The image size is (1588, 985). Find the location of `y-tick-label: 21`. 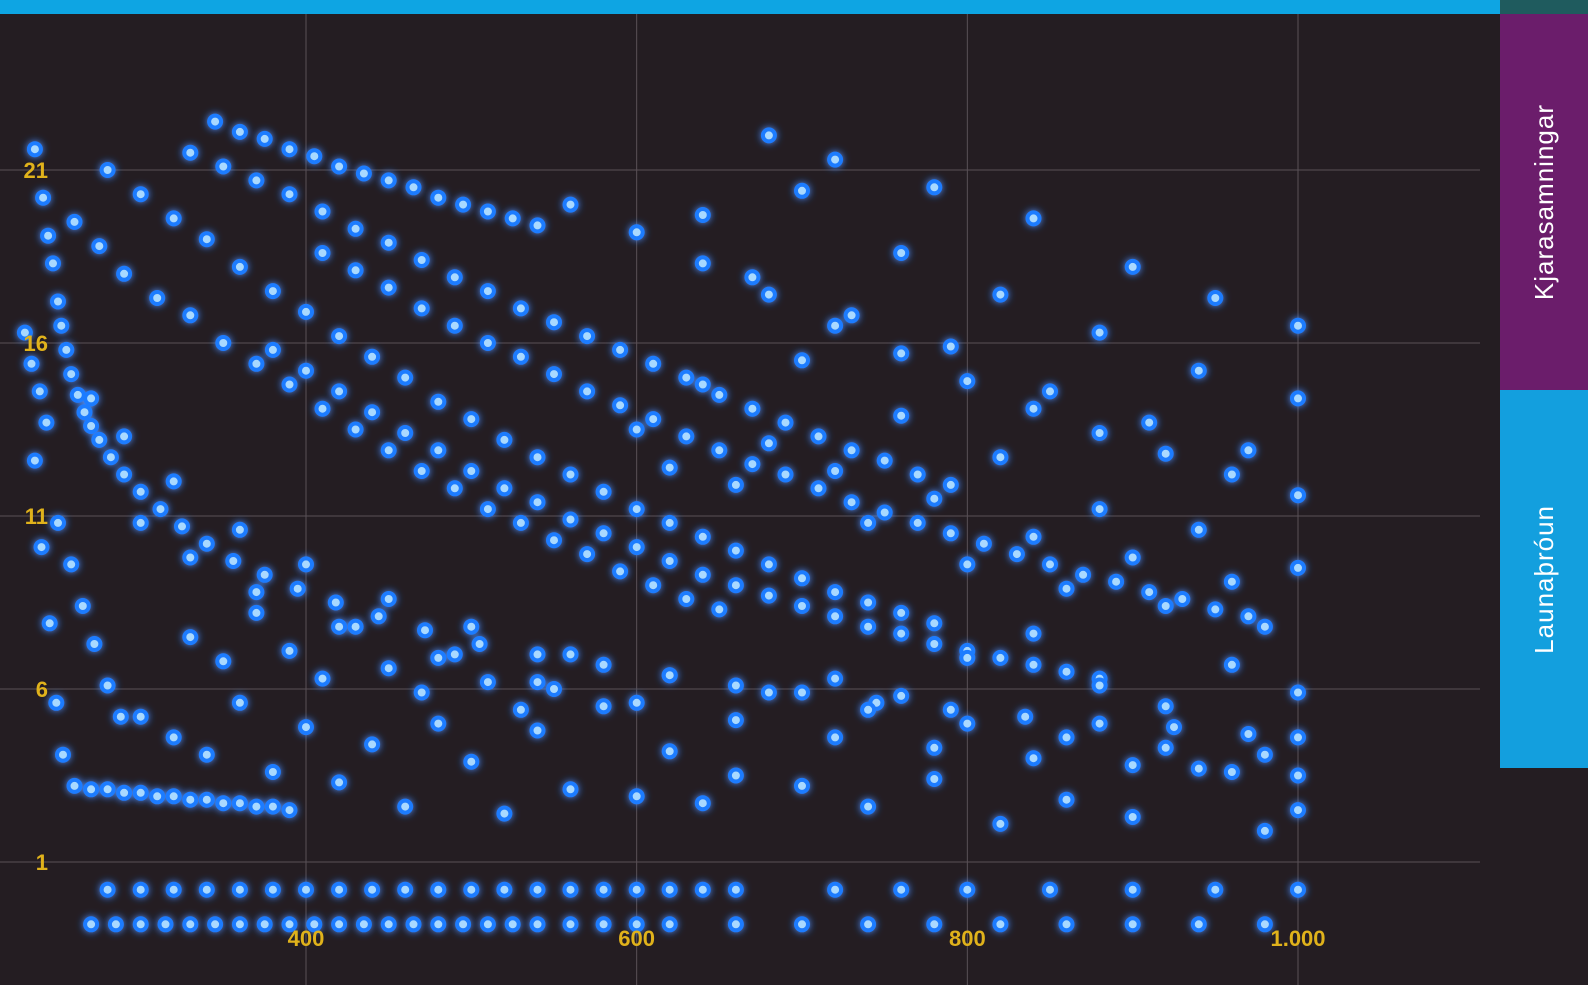

y-tick-label: 21 is located at coordinates (36, 170).